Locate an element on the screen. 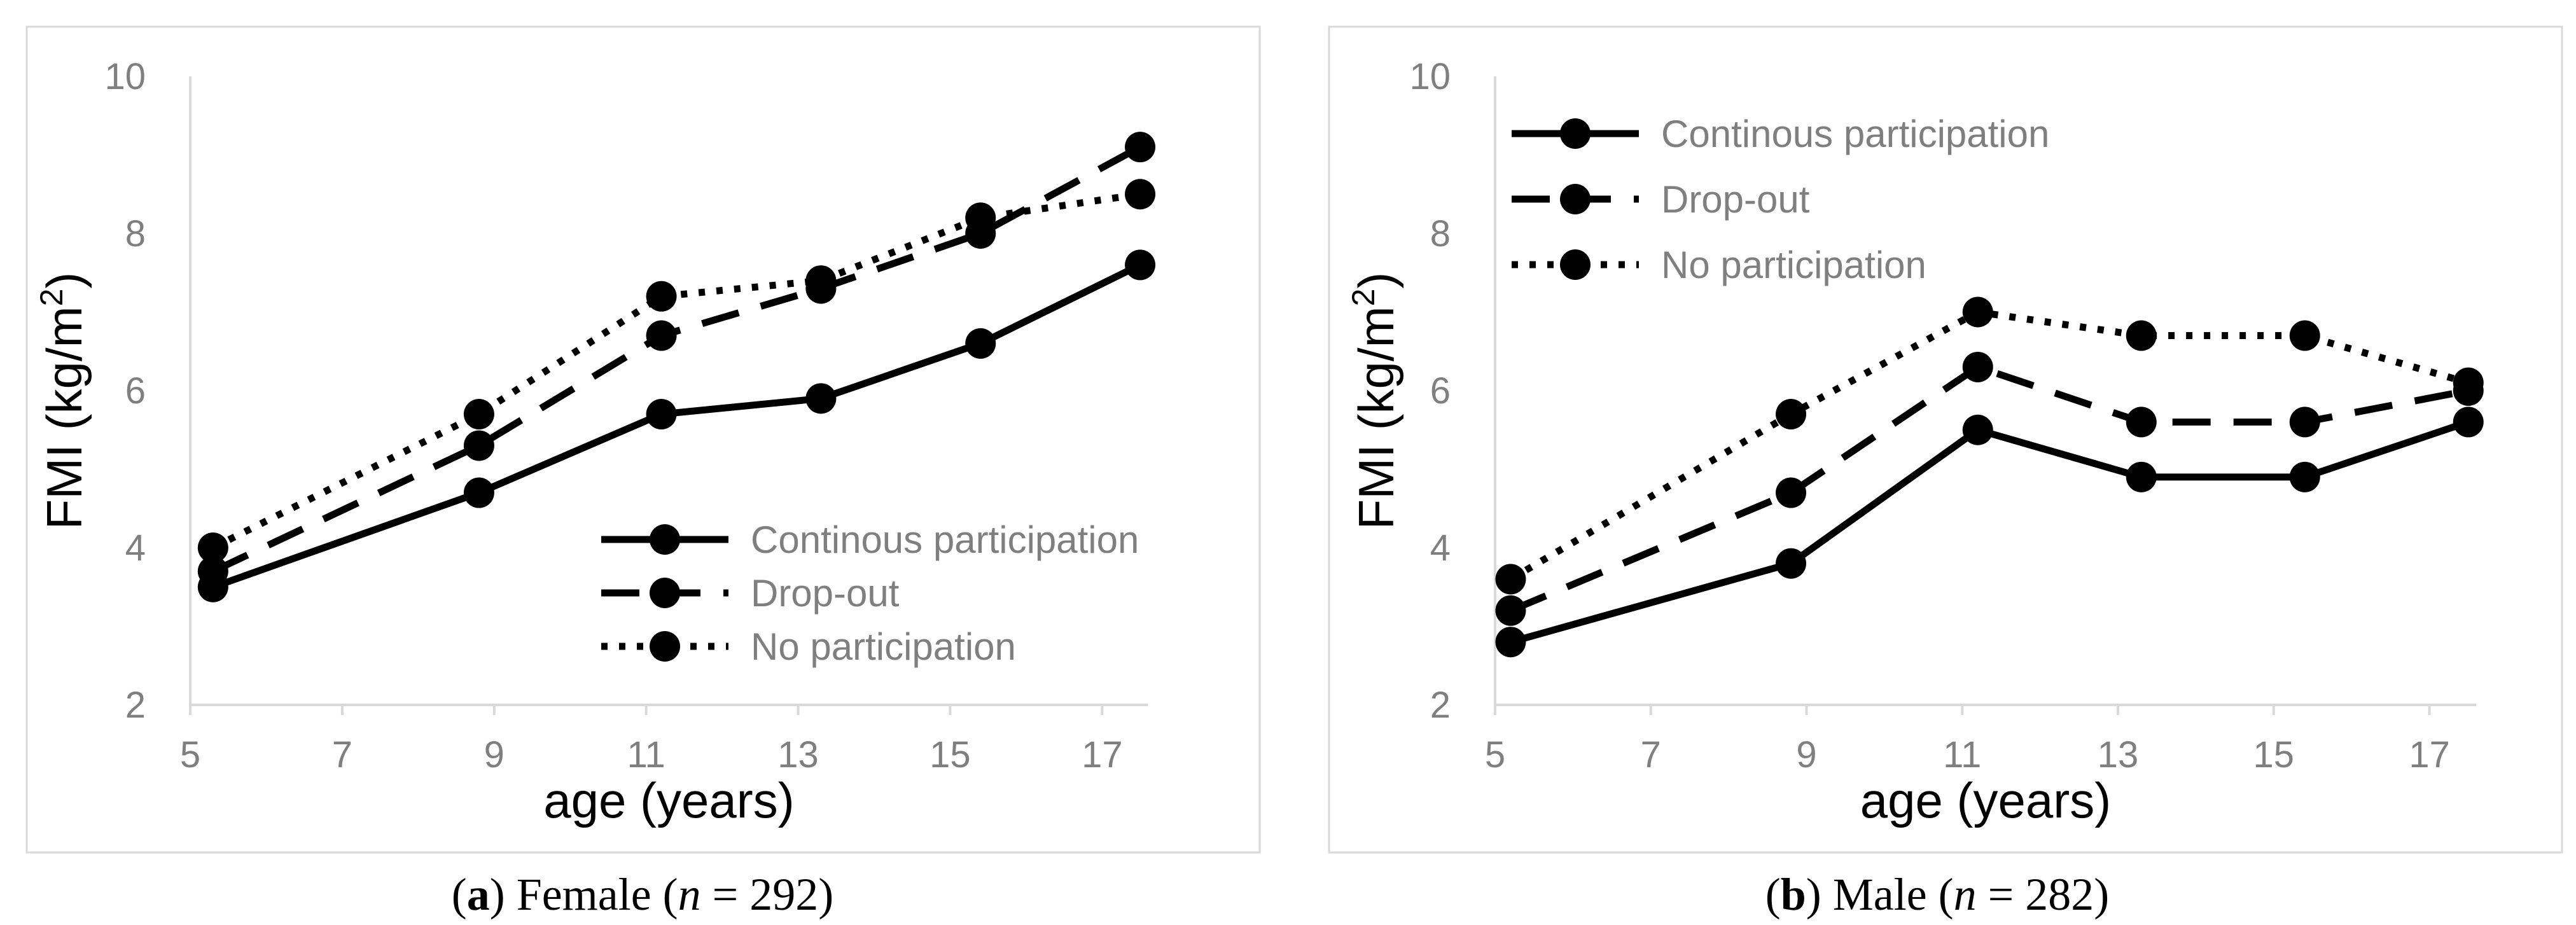  panel-a-y-tick-label: 8 is located at coordinates (135, 233).